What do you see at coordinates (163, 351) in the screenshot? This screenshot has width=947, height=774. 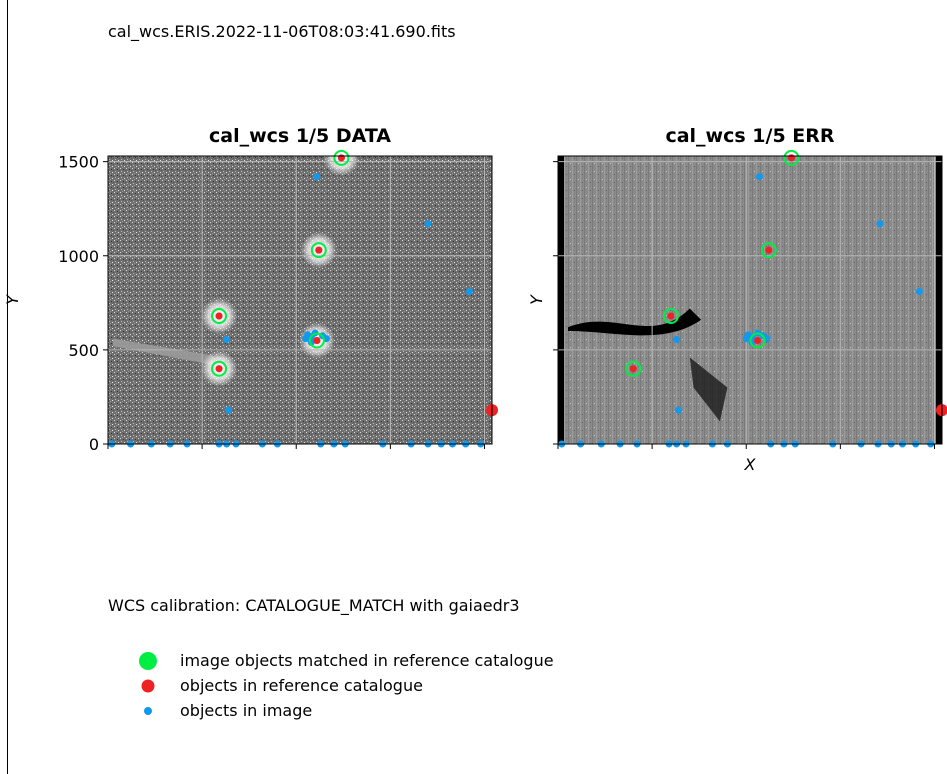 I see `image-streak` at bounding box center [163, 351].